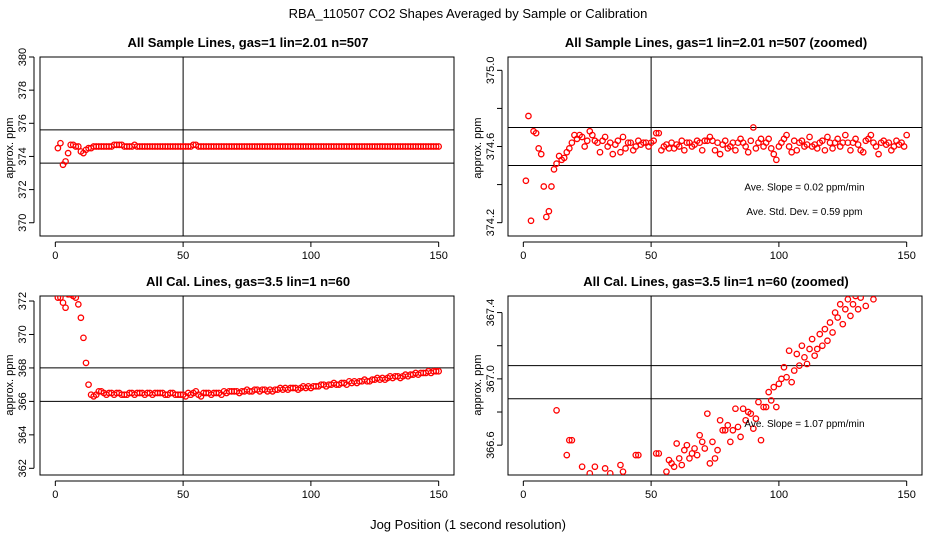  I want to click on figure-x-label: Jog Position (1 second resolution), so click(468, 524).